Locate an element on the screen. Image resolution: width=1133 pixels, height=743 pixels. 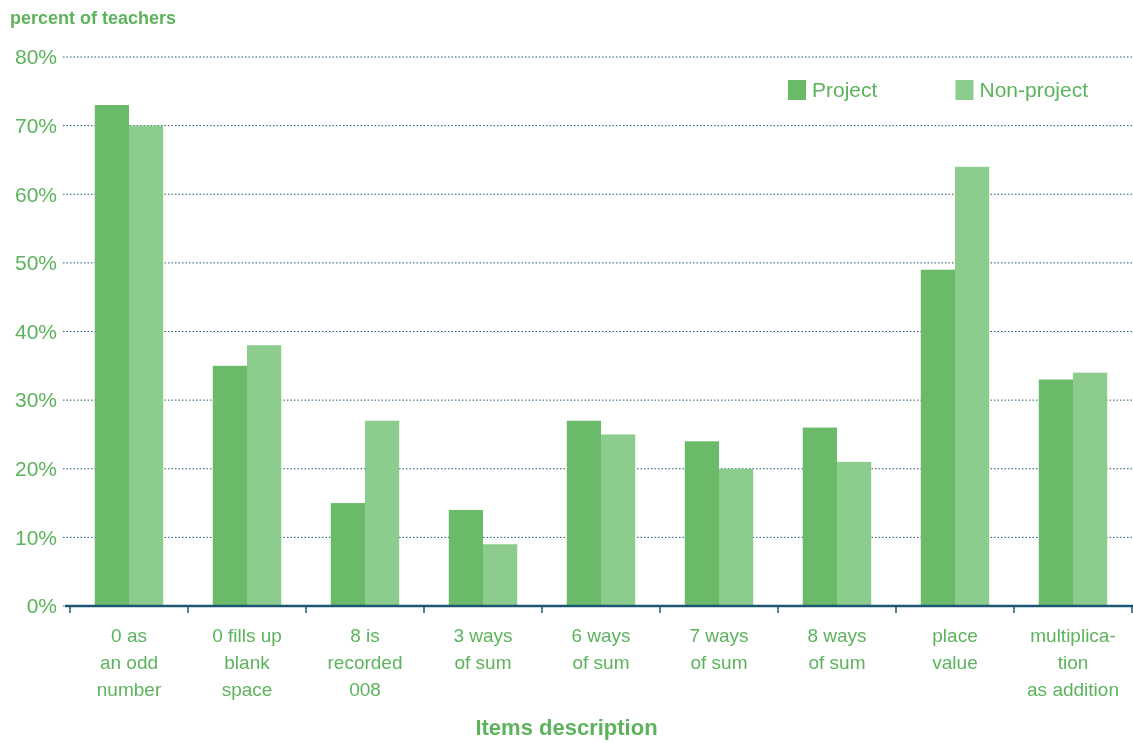
legend-label: Non-project is located at coordinates (1034, 90).